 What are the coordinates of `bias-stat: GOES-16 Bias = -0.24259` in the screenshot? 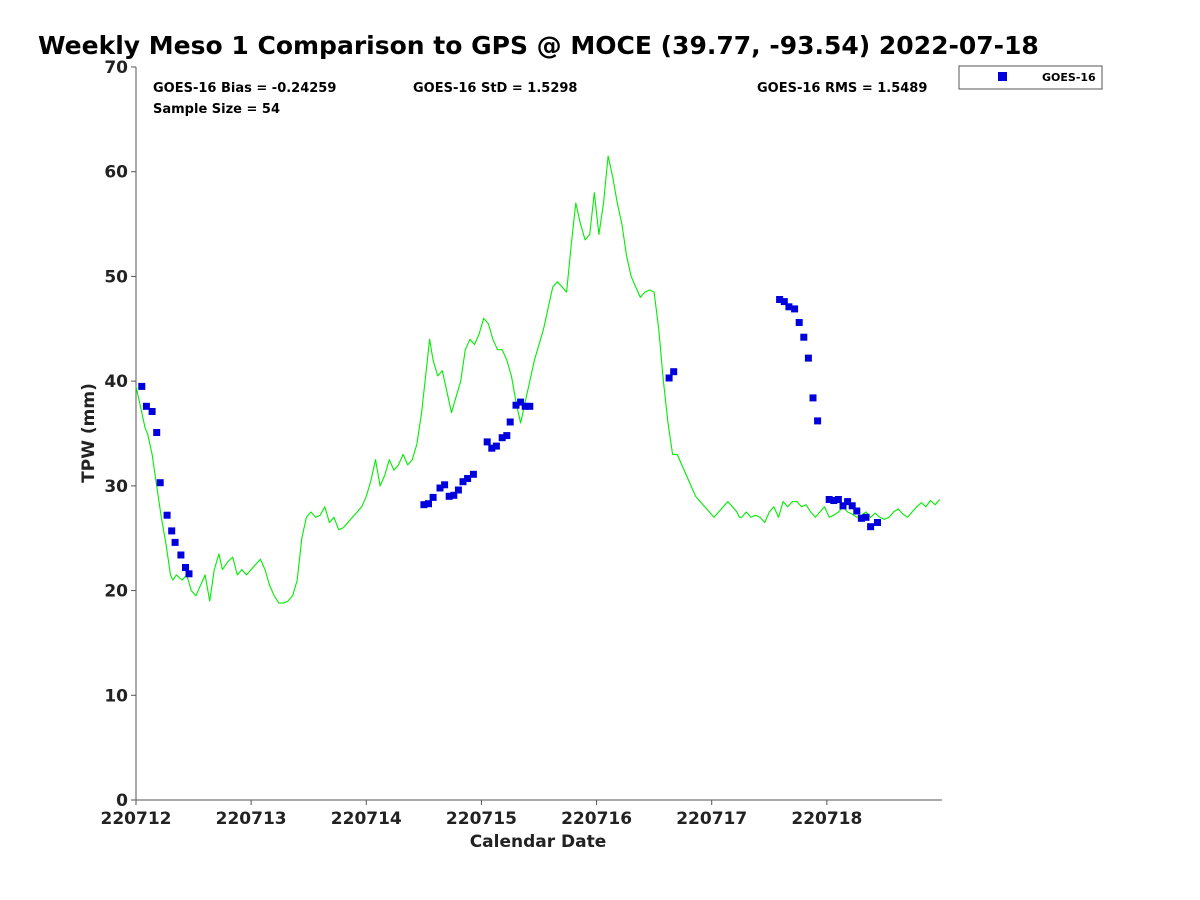 It's located at (244, 88).